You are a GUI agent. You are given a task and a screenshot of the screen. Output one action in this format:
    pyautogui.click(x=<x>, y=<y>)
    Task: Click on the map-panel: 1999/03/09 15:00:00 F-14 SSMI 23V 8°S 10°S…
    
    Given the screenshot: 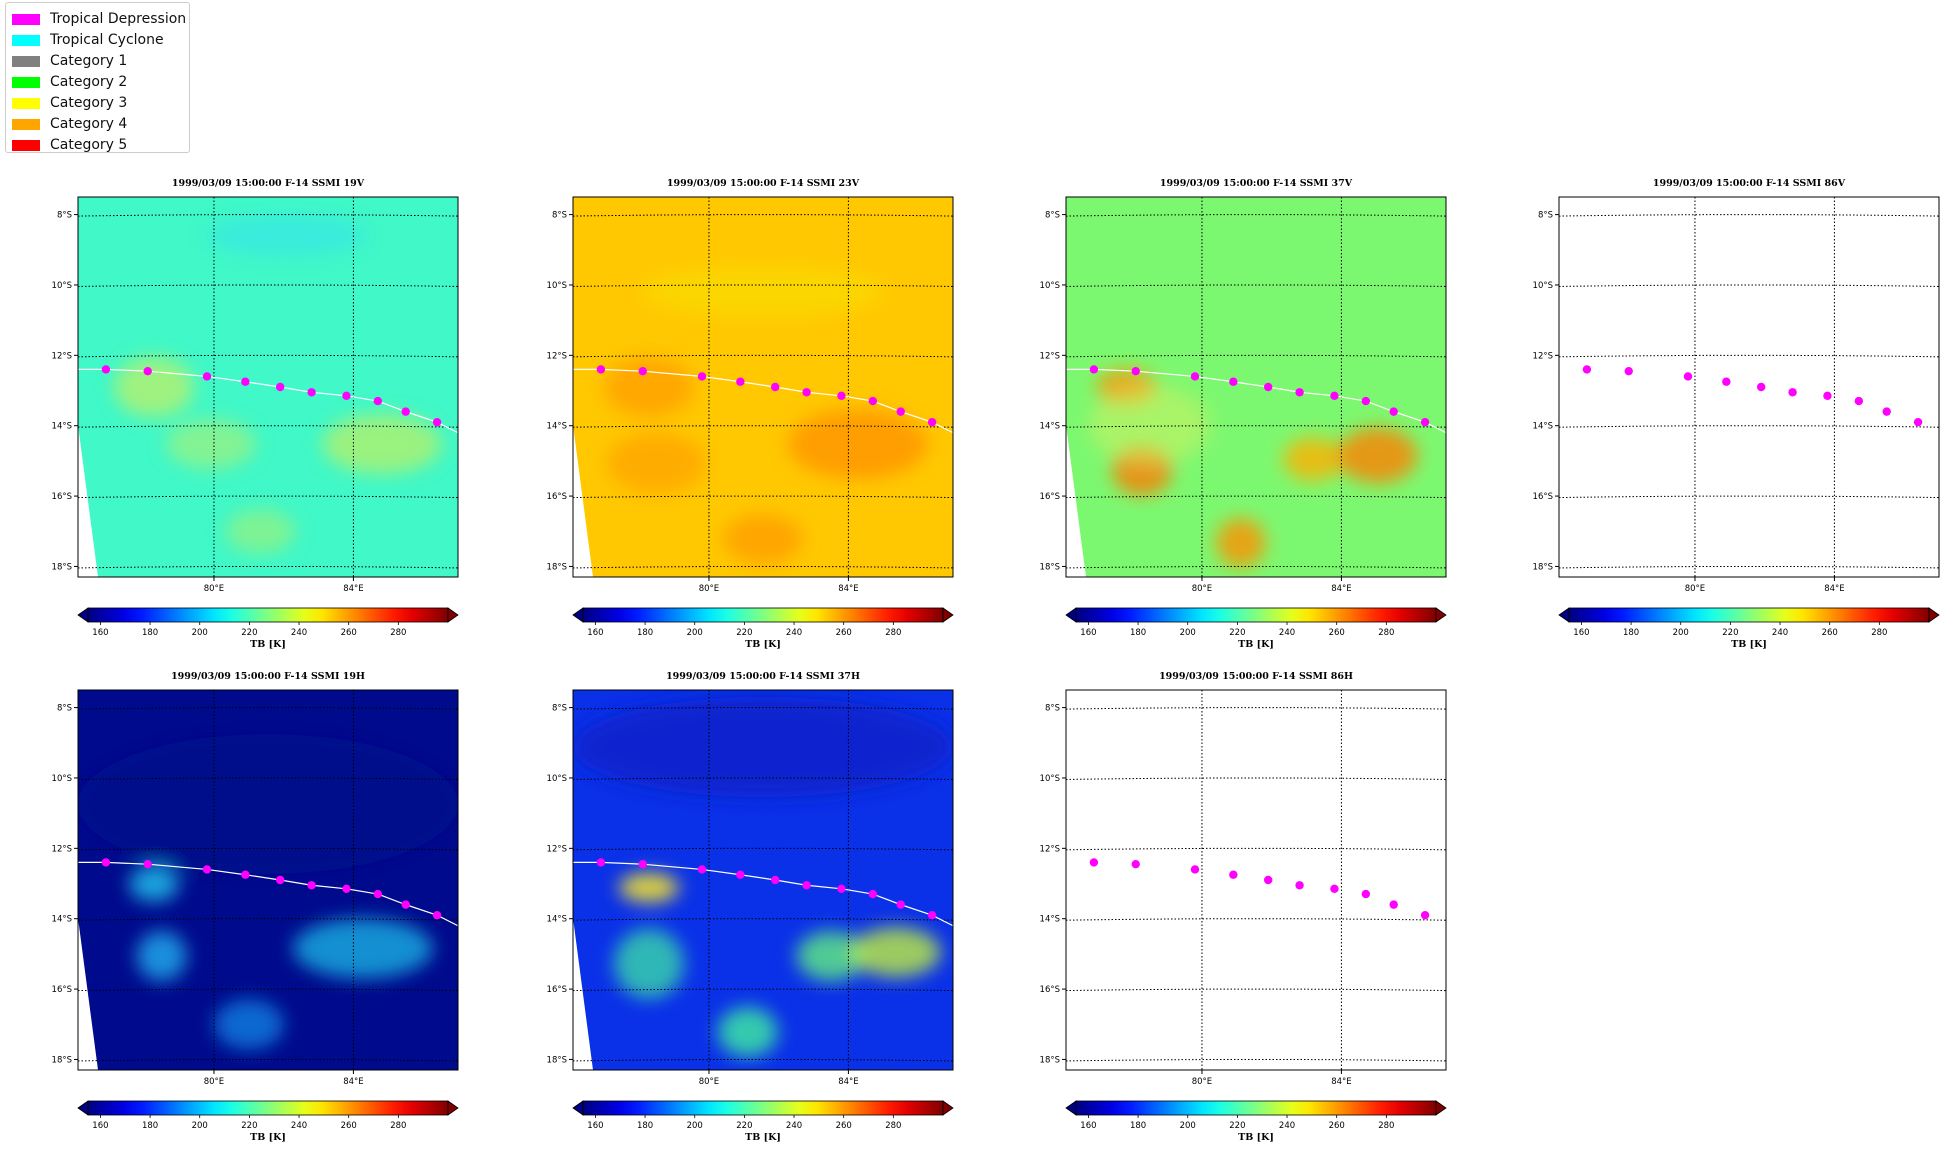 What is the action you would take?
    pyautogui.click(x=745, y=415)
    